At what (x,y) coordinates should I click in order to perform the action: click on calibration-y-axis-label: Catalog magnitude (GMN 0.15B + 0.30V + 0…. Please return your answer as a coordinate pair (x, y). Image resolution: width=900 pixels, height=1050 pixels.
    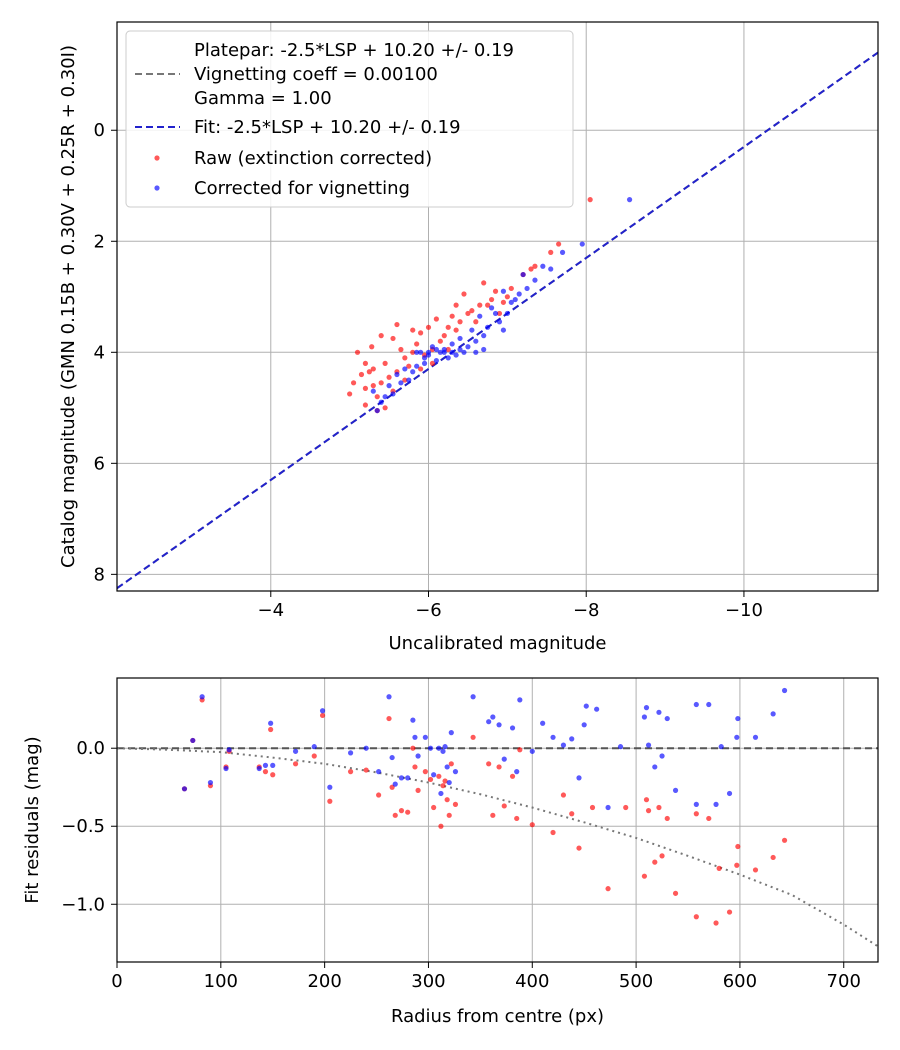
    Looking at the image, I should click on (68, 306).